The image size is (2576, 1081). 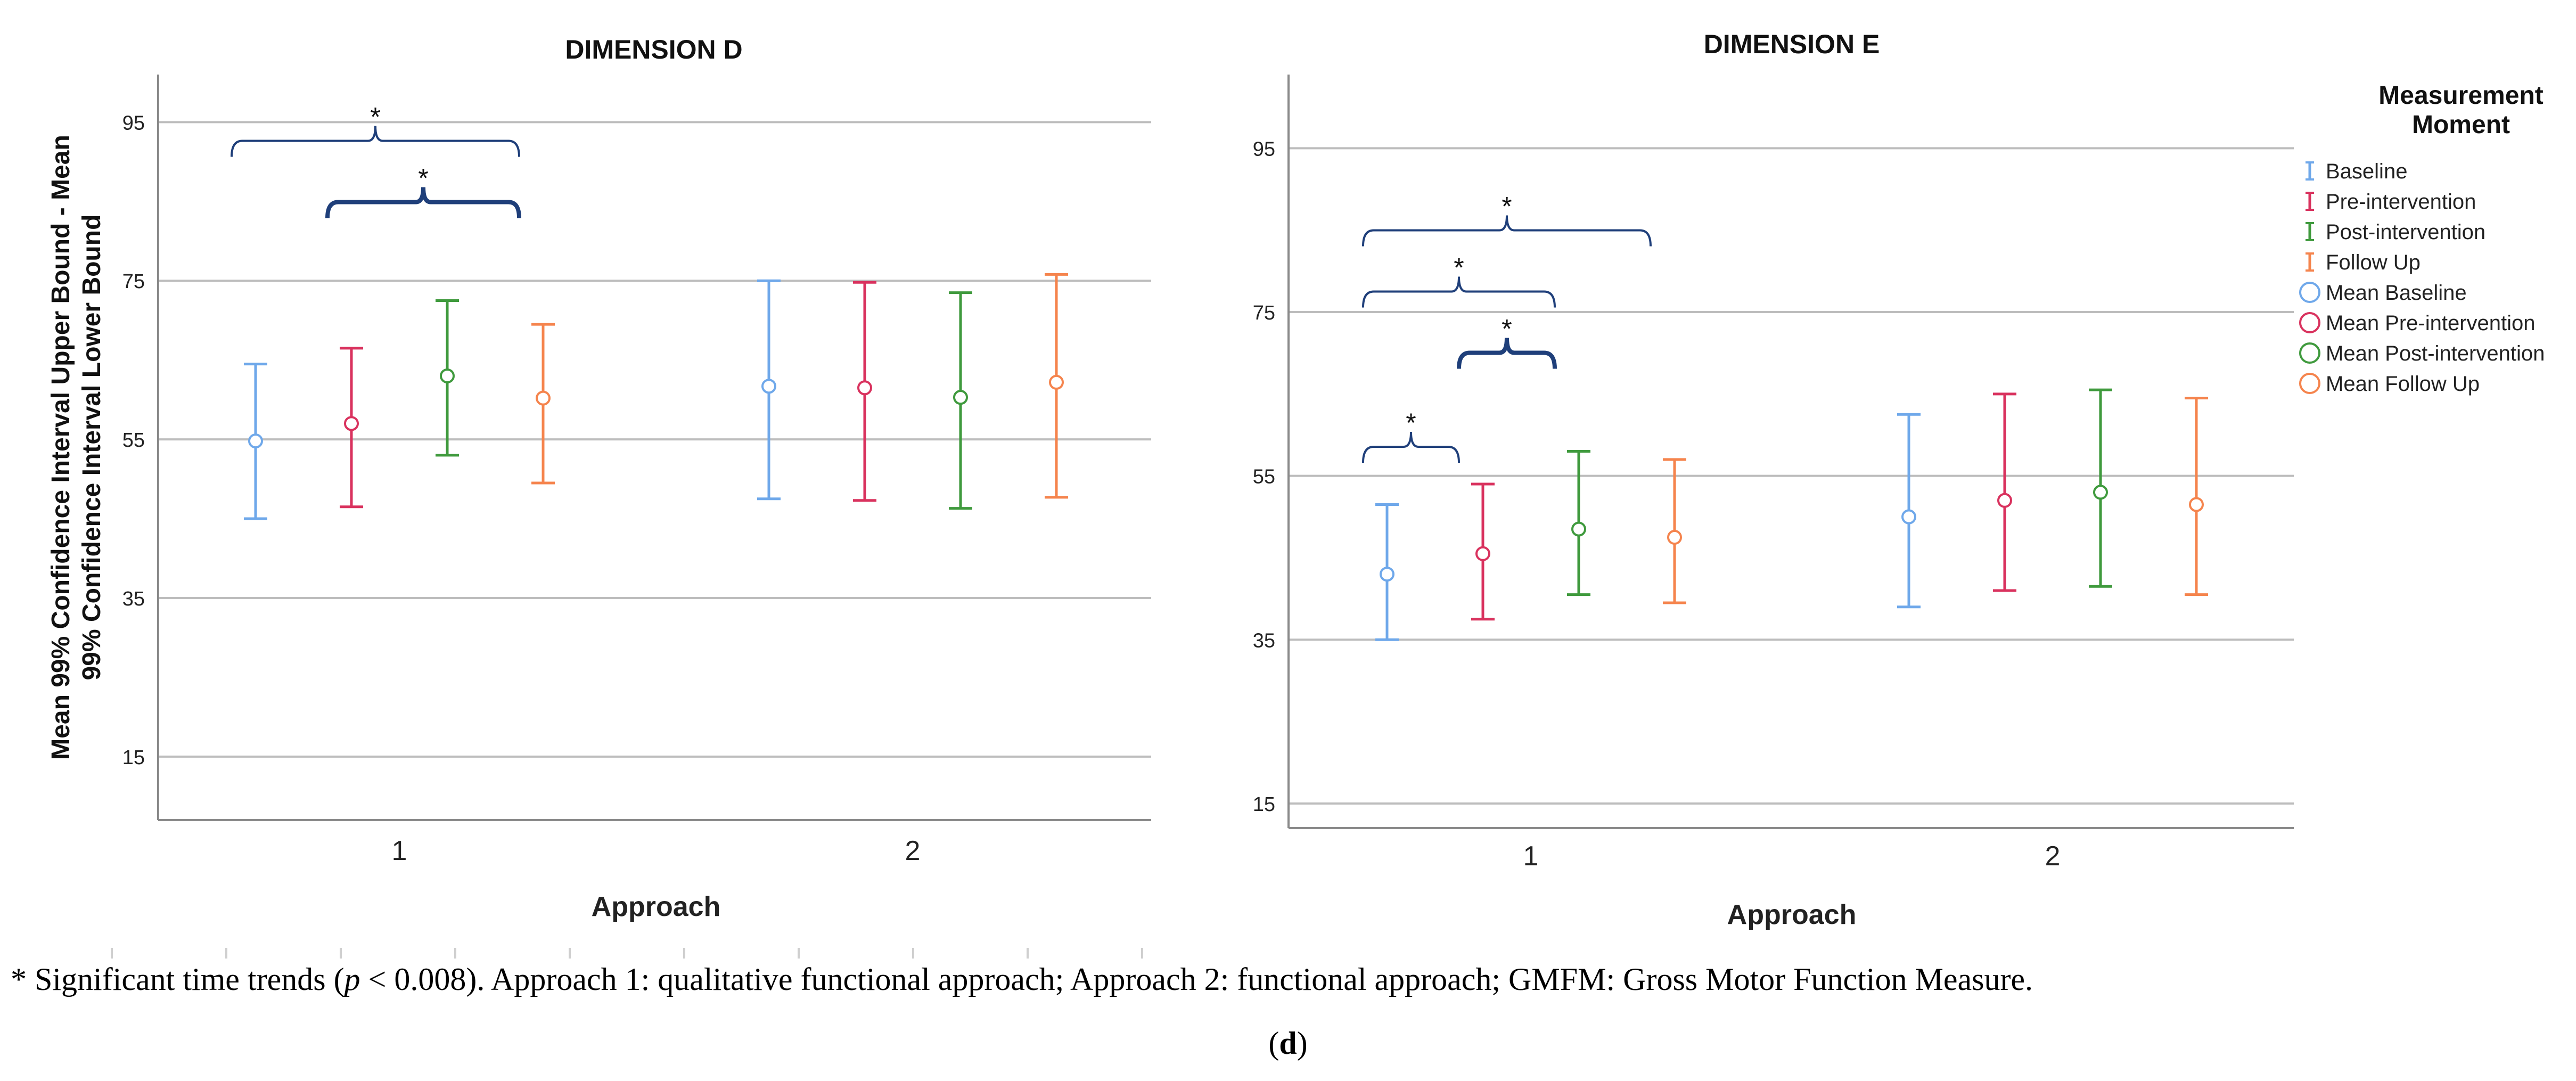 I want to click on legend-label-mean-baseline: Mean Baseline, so click(x=2396, y=293).